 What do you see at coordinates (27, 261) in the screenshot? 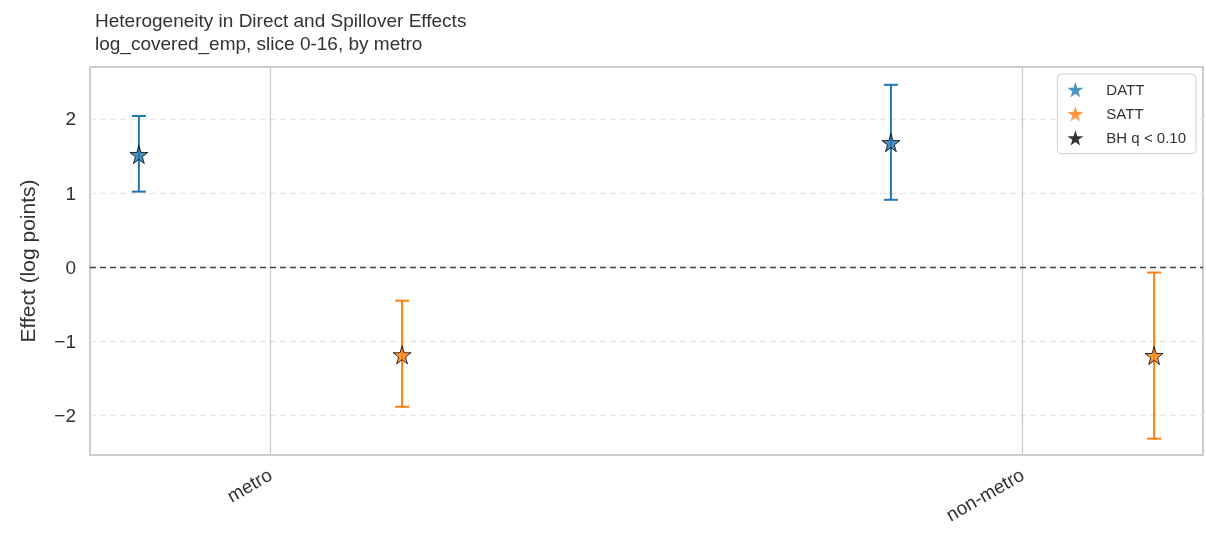
I see `y-axis-title: Effect (log points)` at bounding box center [27, 261].